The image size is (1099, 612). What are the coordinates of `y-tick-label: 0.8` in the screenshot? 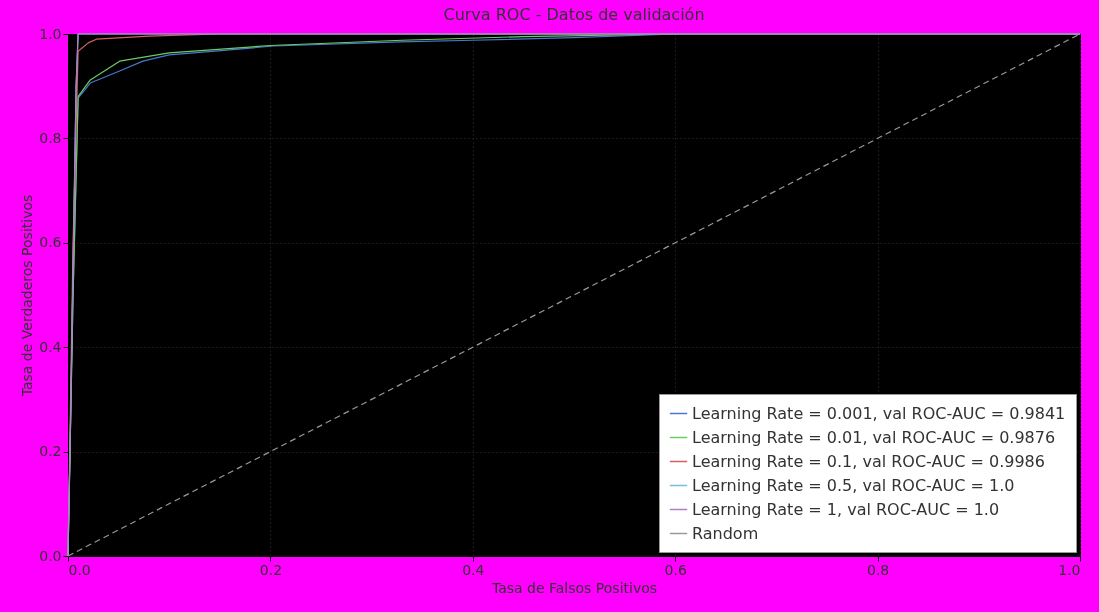 It's located at (50, 137).